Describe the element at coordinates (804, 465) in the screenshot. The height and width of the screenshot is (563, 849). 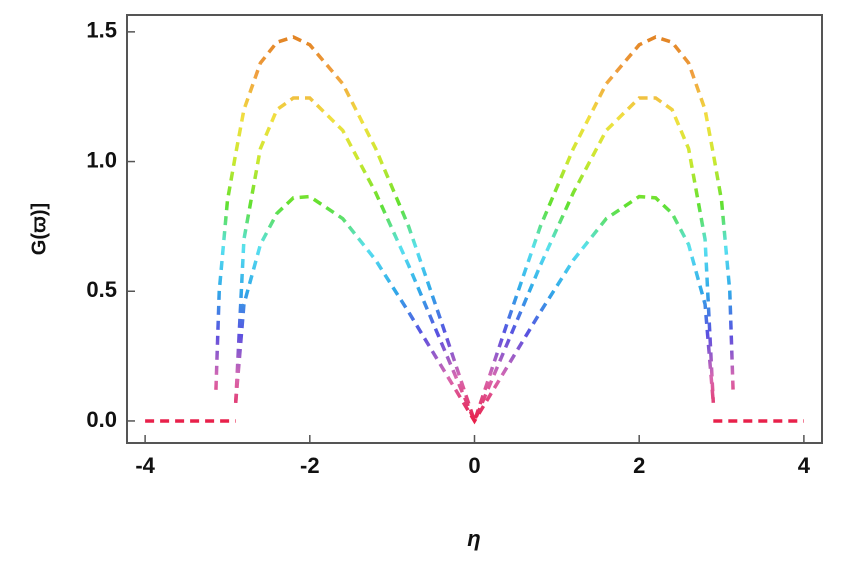
I see `x-tick-label: 4` at that location.